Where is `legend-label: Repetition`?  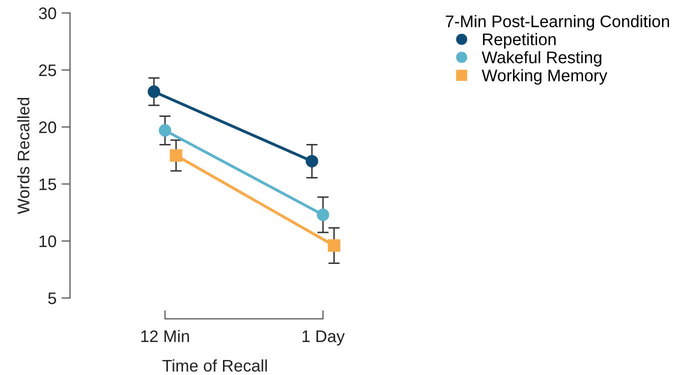
legend-label: Repetition is located at coordinates (519, 41).